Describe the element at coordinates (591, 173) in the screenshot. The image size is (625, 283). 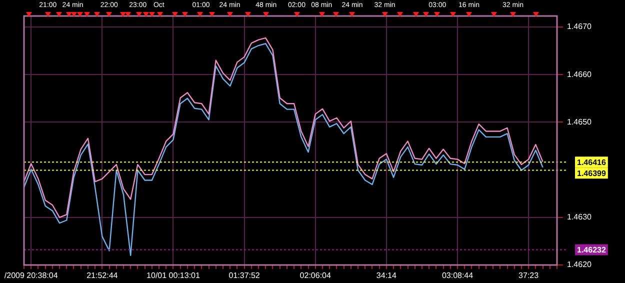
I see `ref-line-label: 1.46399` at that location.